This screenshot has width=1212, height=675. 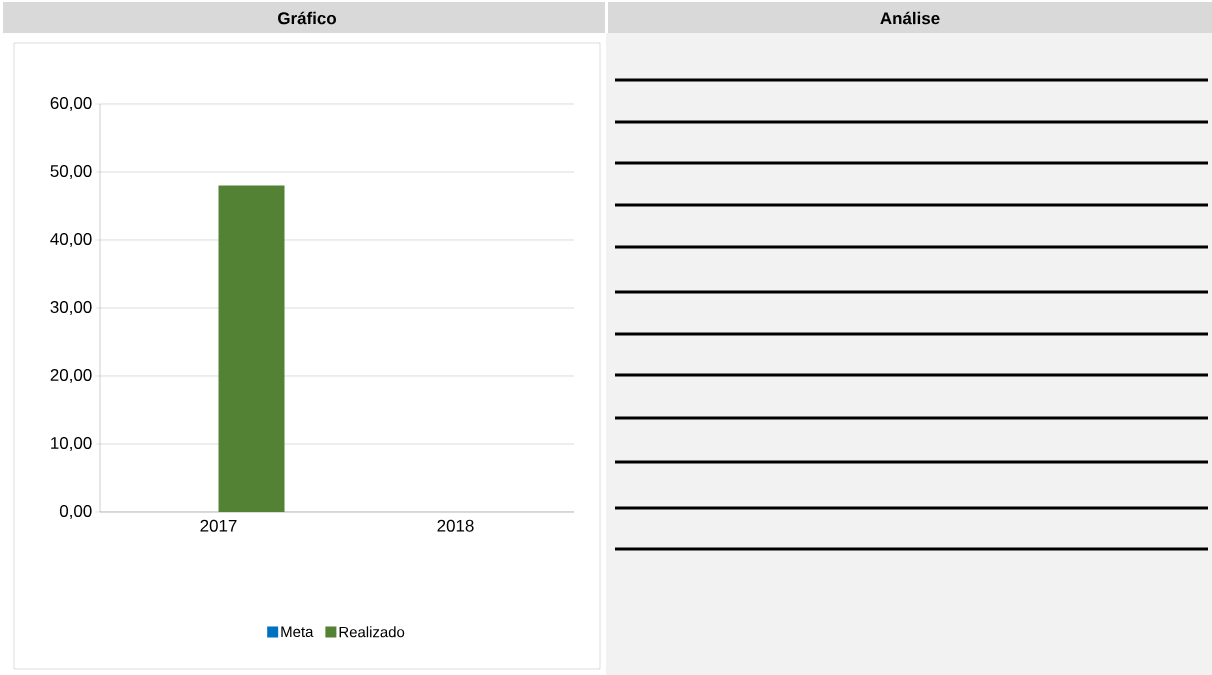 I want to click on y-tick-label: 0,00, so click(x=75, y=511).